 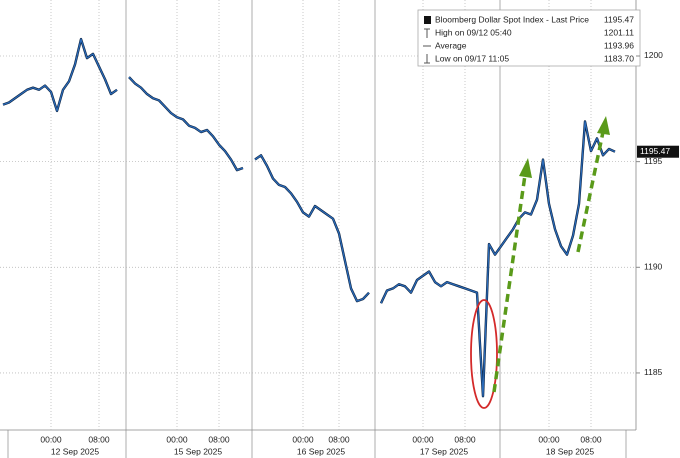 I want to click on legend-value: 1201.11, so click(x=619, y=32).